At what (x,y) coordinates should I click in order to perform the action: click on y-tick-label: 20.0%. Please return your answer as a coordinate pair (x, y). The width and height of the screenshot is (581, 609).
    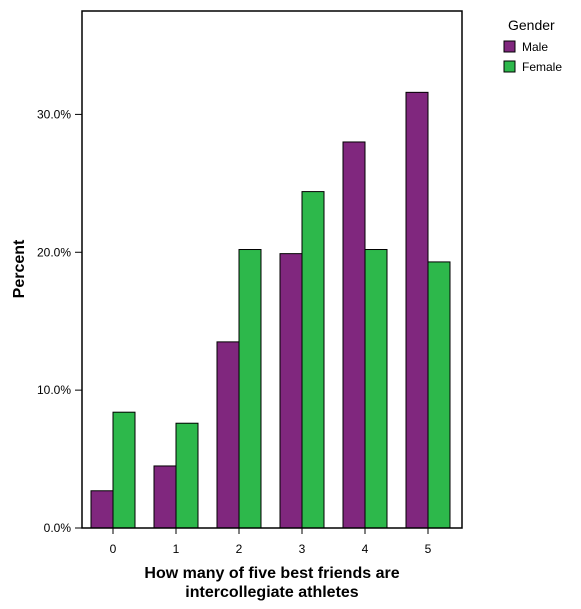
    Looking at the image, I should click on (54, 252).